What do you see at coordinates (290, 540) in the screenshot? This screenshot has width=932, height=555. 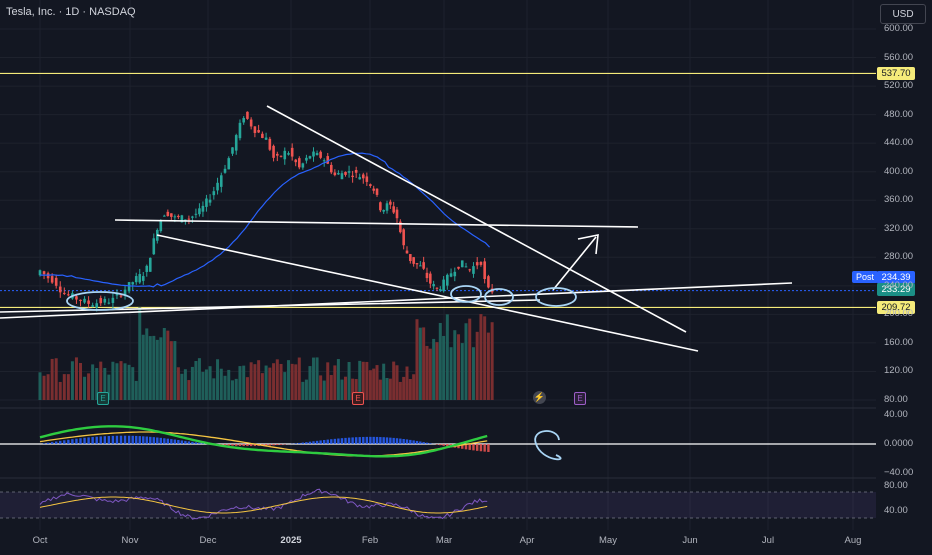 I see `x-axis-tick-label: 2025` at bounding box center [290, 540].